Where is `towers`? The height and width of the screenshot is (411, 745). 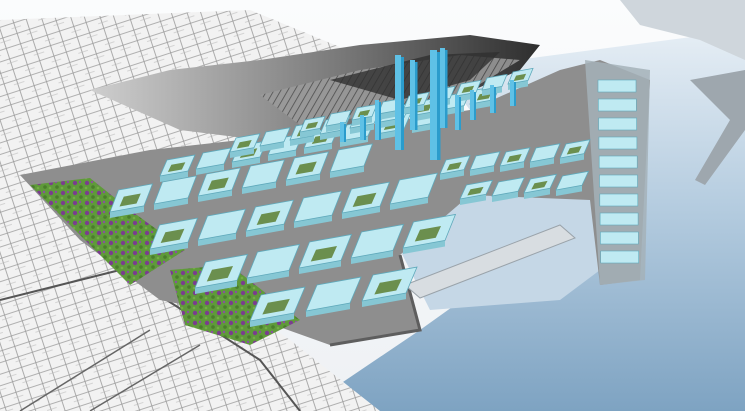
towers is located at coordinates (428, 104).